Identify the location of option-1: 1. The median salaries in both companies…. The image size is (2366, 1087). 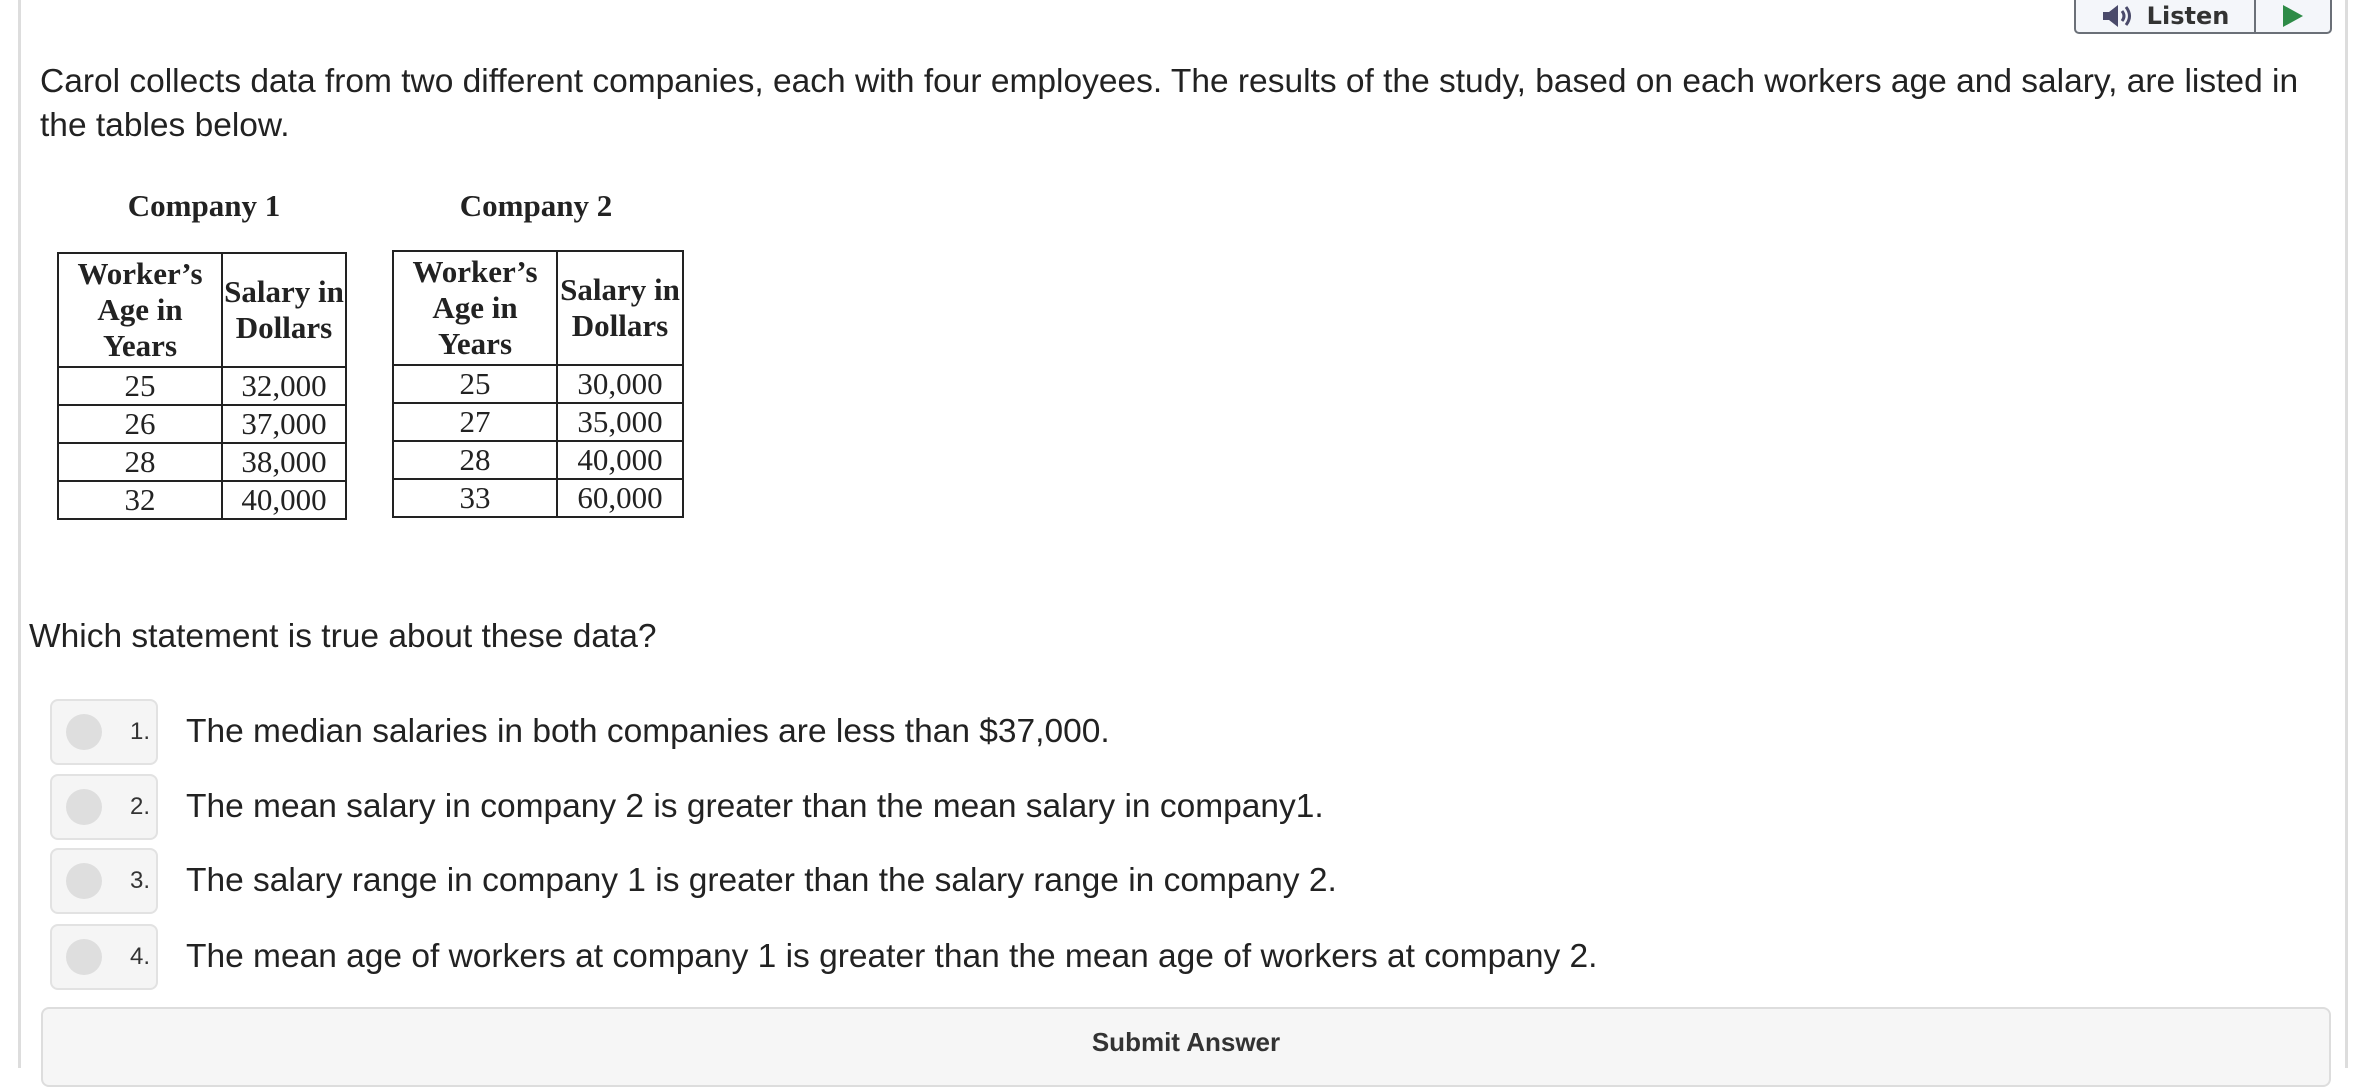
(580, 732).